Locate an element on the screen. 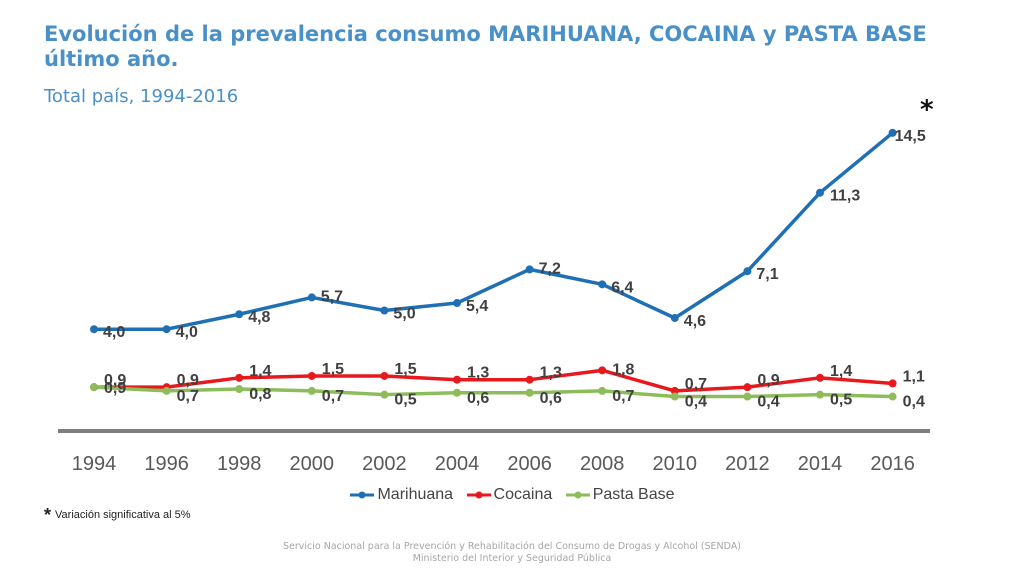 The height and width of the screenshot is (576, 1024). data-label-marihuana: 5,4 is located at coordinates (477, 306).